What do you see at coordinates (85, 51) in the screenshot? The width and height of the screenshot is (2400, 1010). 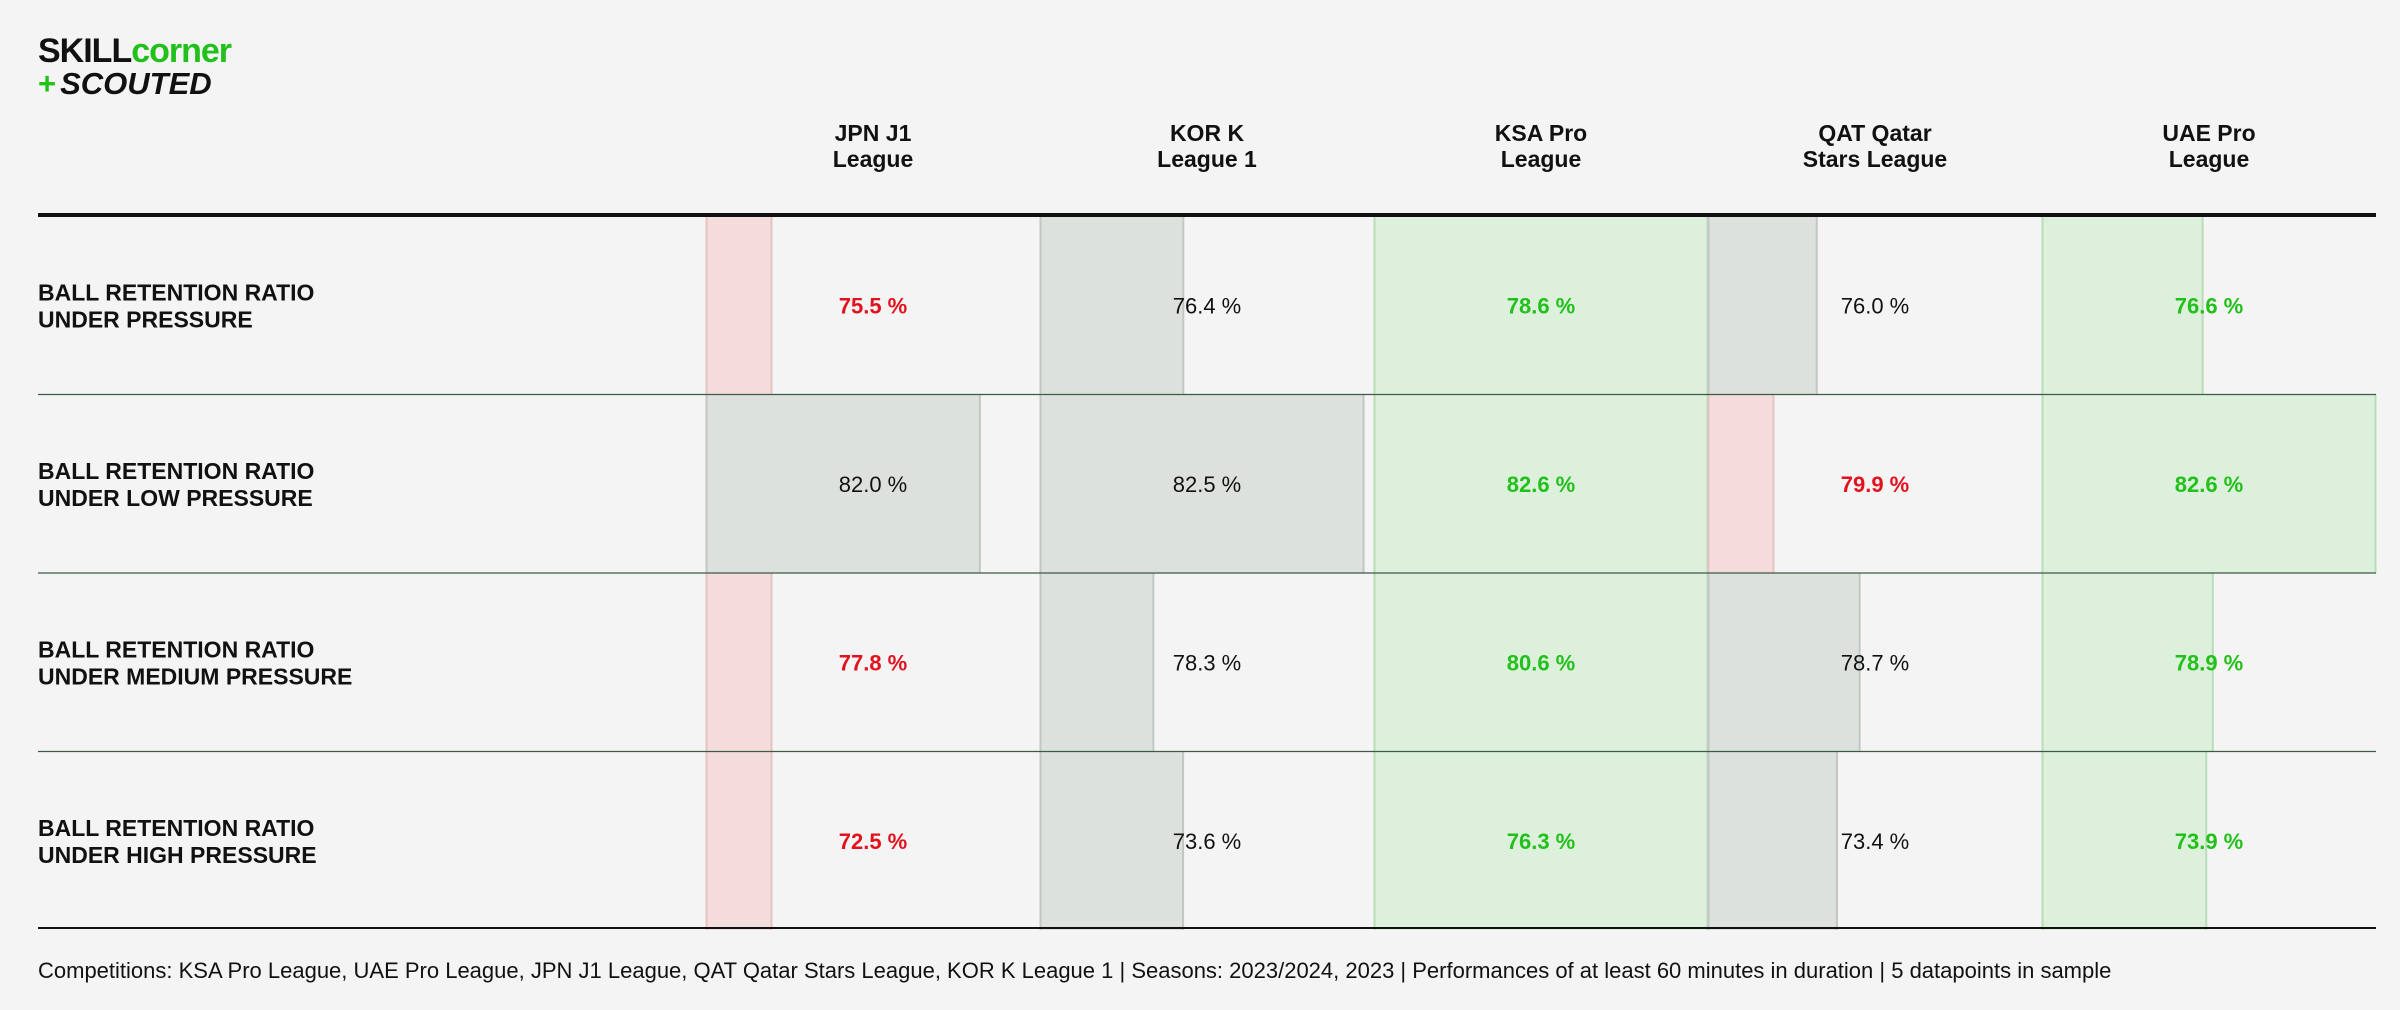 I see `logo-skill-text: SKILL` at bounding box center [85, 51].